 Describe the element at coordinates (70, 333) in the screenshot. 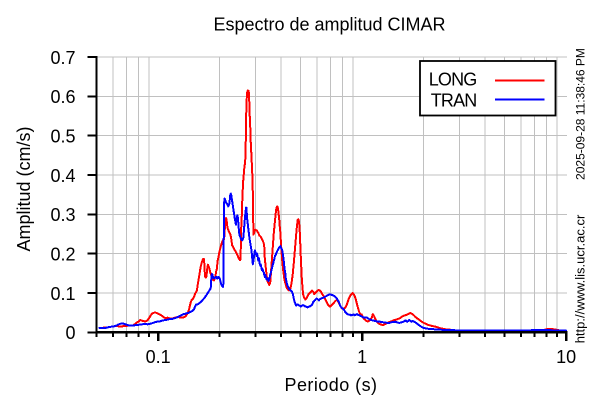

I see `svg-text: 0` at that location.